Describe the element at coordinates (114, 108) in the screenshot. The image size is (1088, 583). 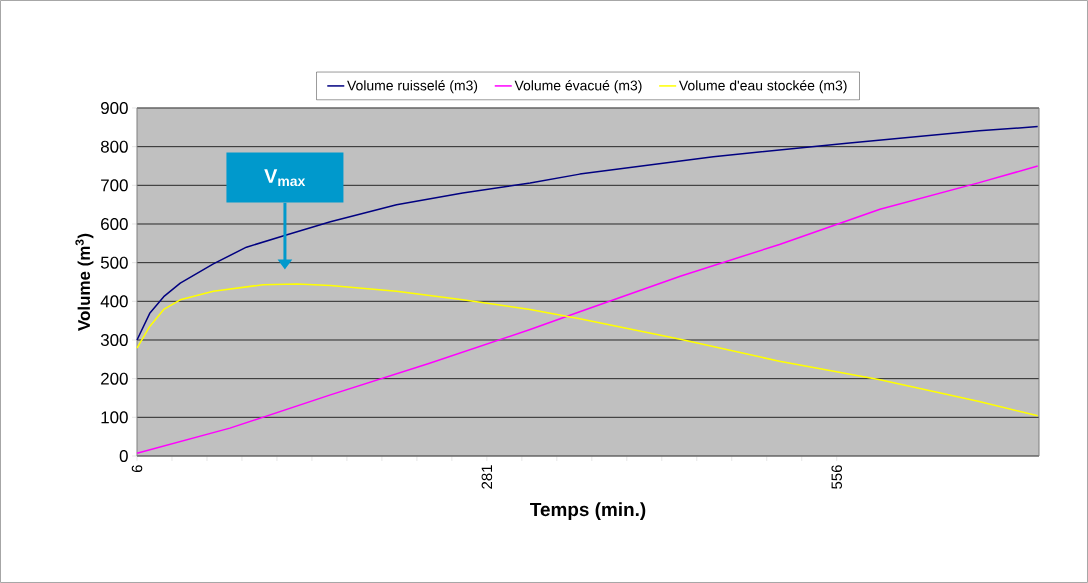
I see `y-tick-label: 900` at that location.